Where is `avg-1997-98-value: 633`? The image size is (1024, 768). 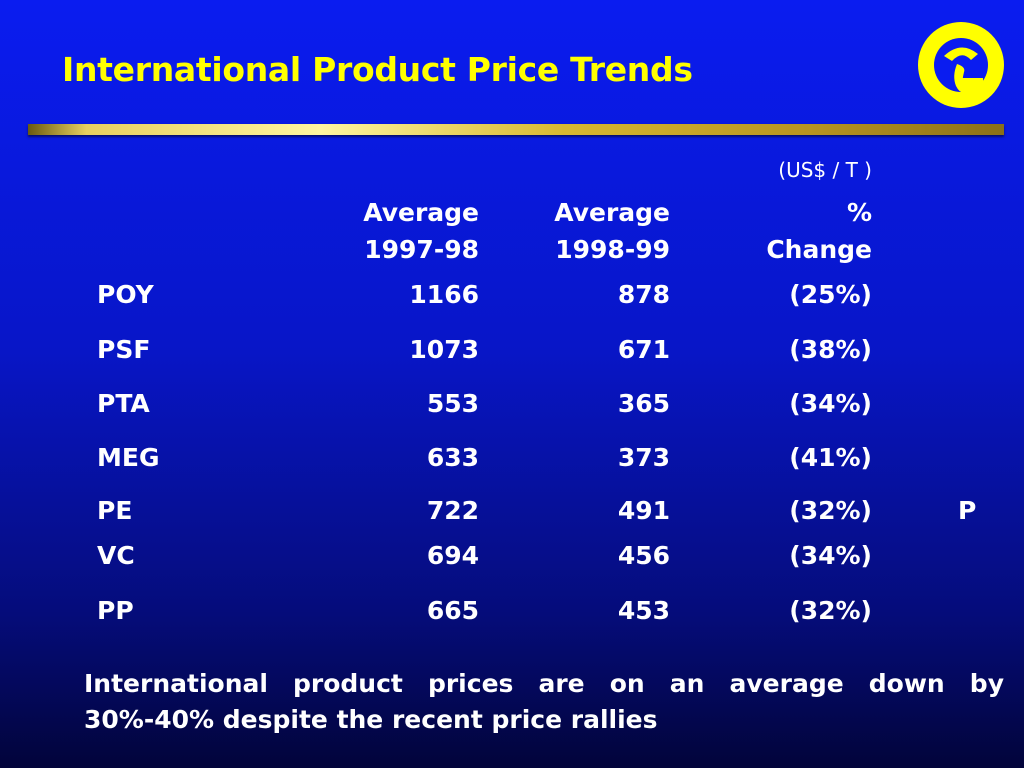 avg-1997-98-value: 633 is located at coordinates (452, 457).